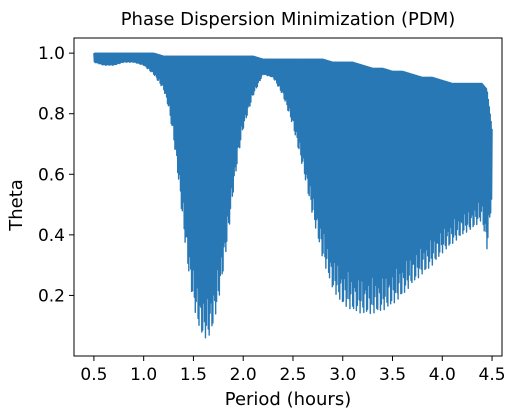  I want to click on x-axis: 0.5 1.0 1.5 2.0 2.5 3.0 3.5 4.0 4.5, so click(293, 370).